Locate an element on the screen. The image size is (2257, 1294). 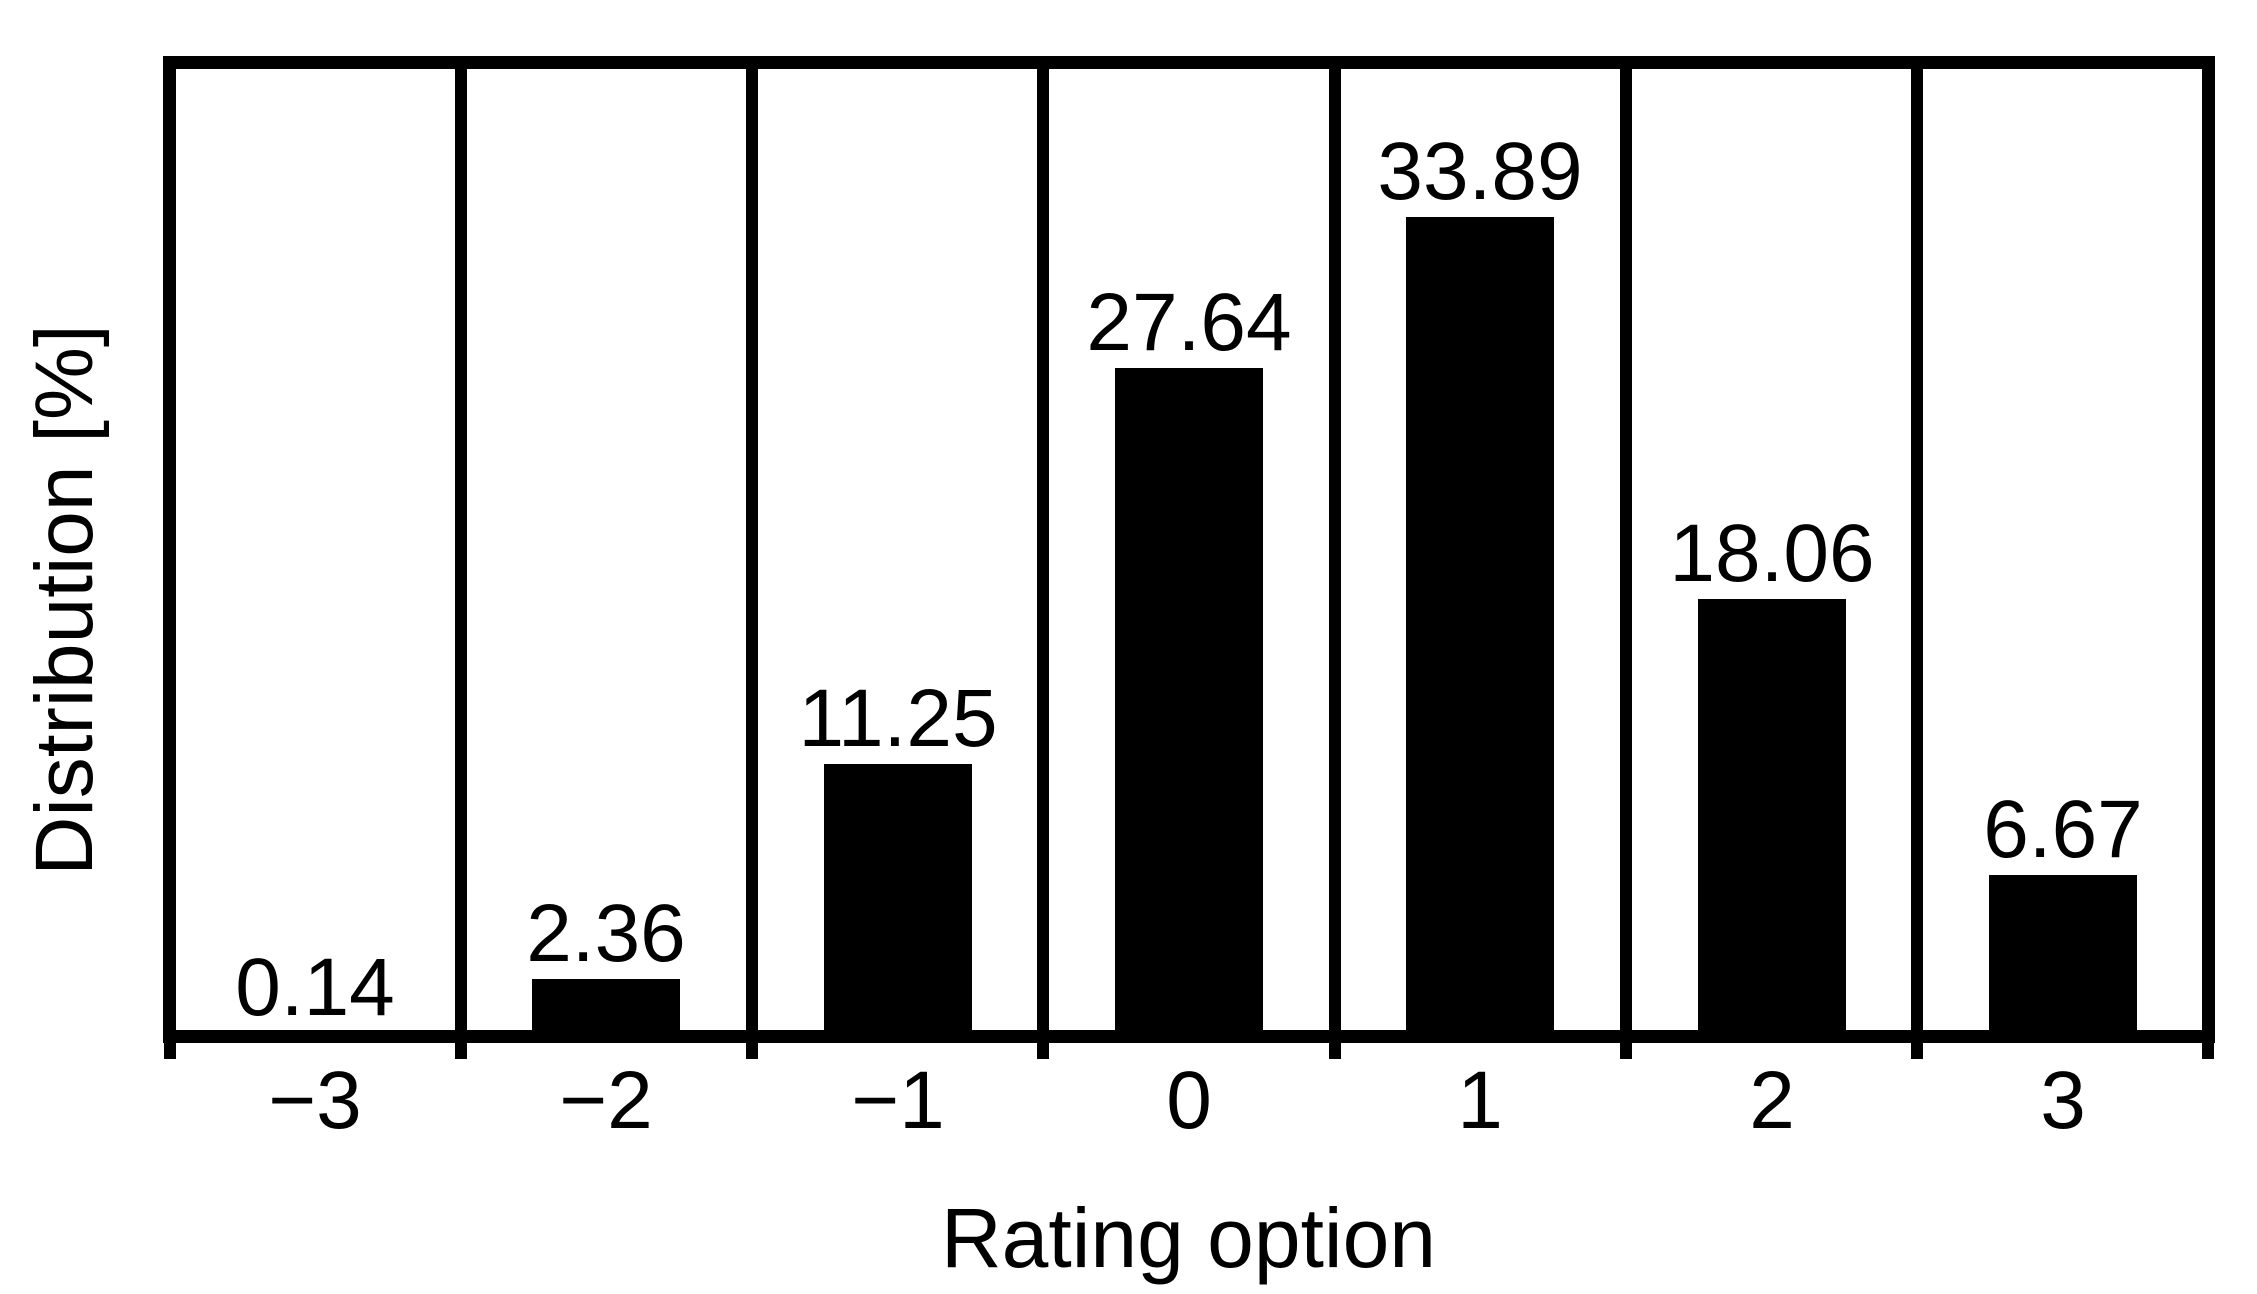
bar-value-label: 11.25 is located at coordinates (898, 718).